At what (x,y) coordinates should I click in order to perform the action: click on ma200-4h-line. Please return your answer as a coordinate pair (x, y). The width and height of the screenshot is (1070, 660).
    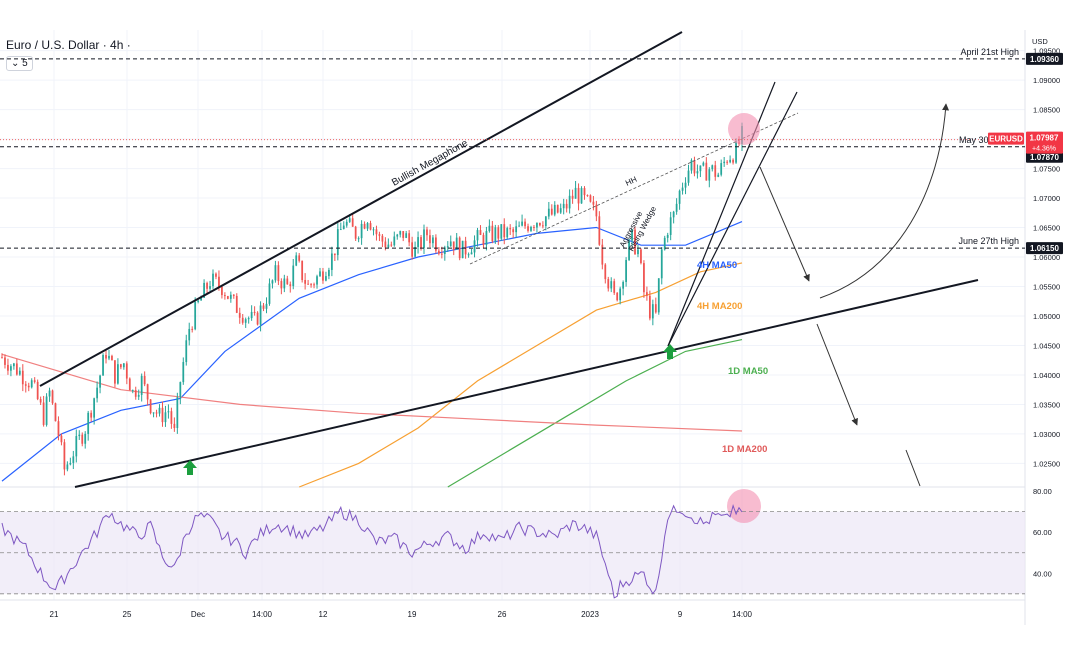
    Looking at the image, I should click on (520, 375).